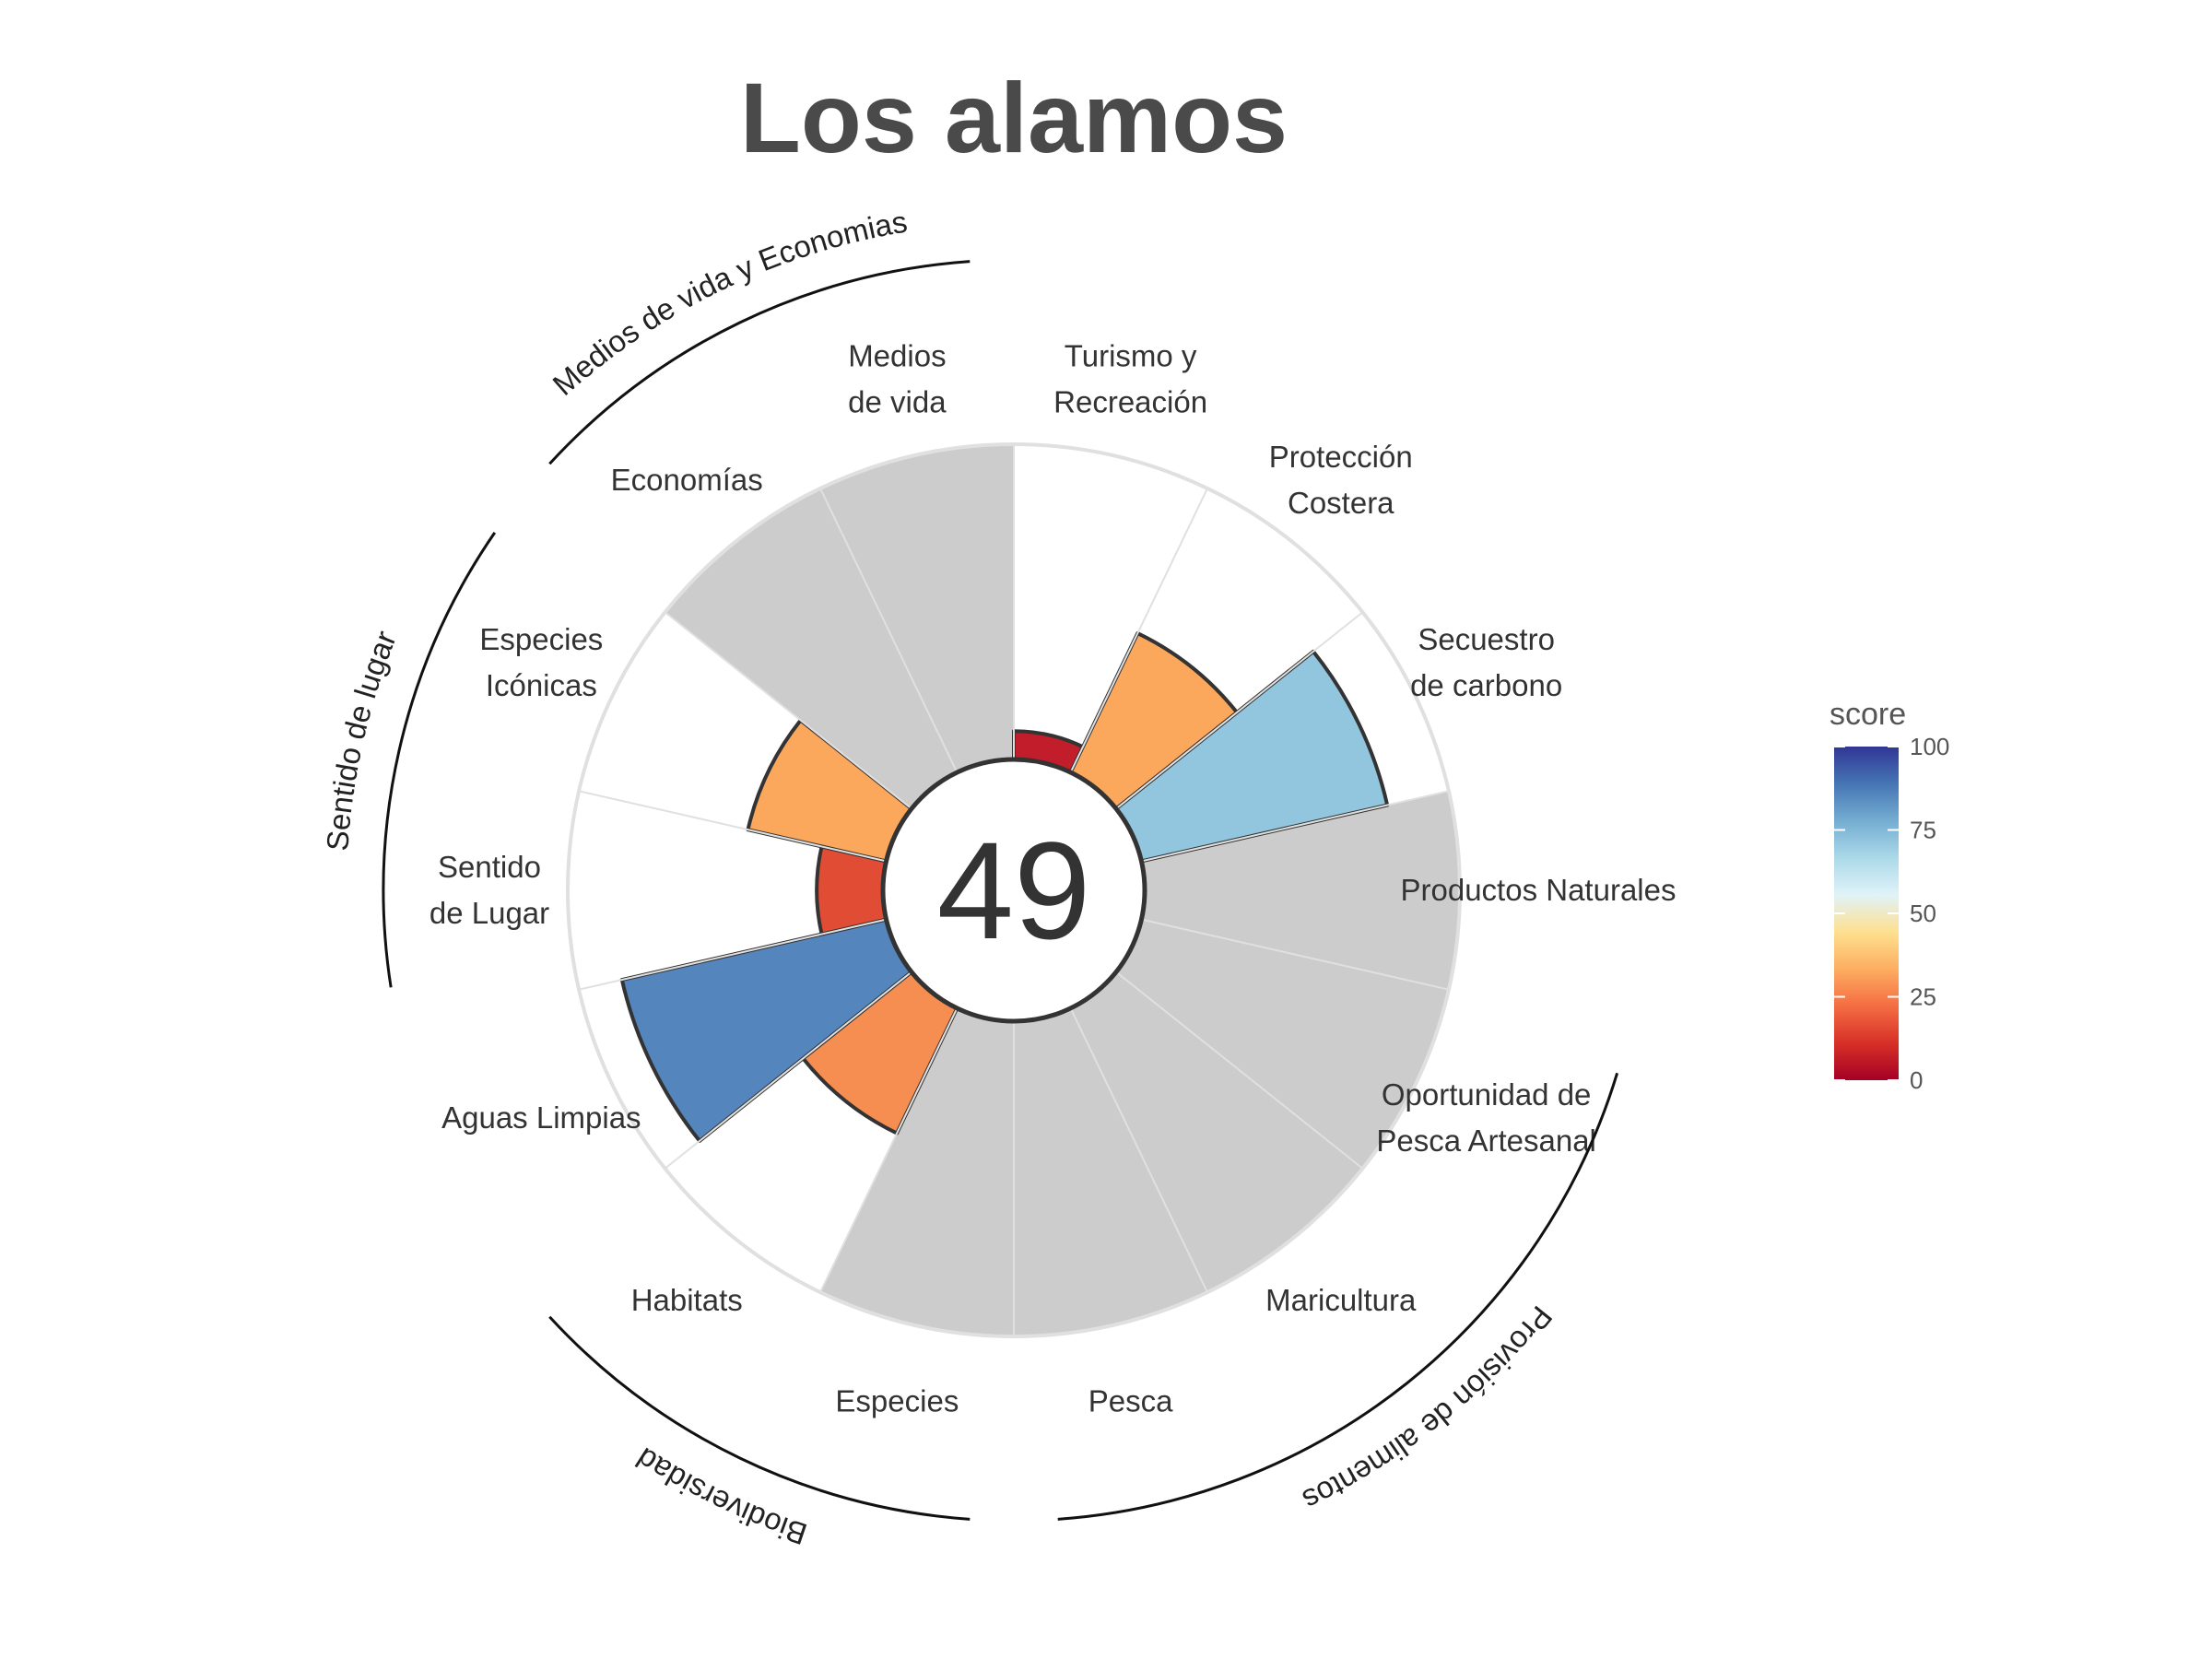  Describe the element at coordinates (361, 739) in the screenshot. I see `group-label: Sentido de lugar` at that location.